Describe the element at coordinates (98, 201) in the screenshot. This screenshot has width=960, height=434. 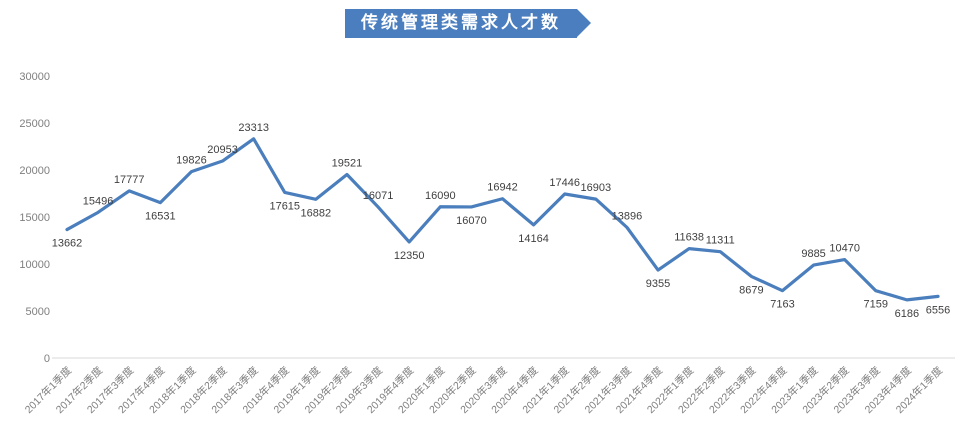
I see `data-point-label: 15496` at that location.